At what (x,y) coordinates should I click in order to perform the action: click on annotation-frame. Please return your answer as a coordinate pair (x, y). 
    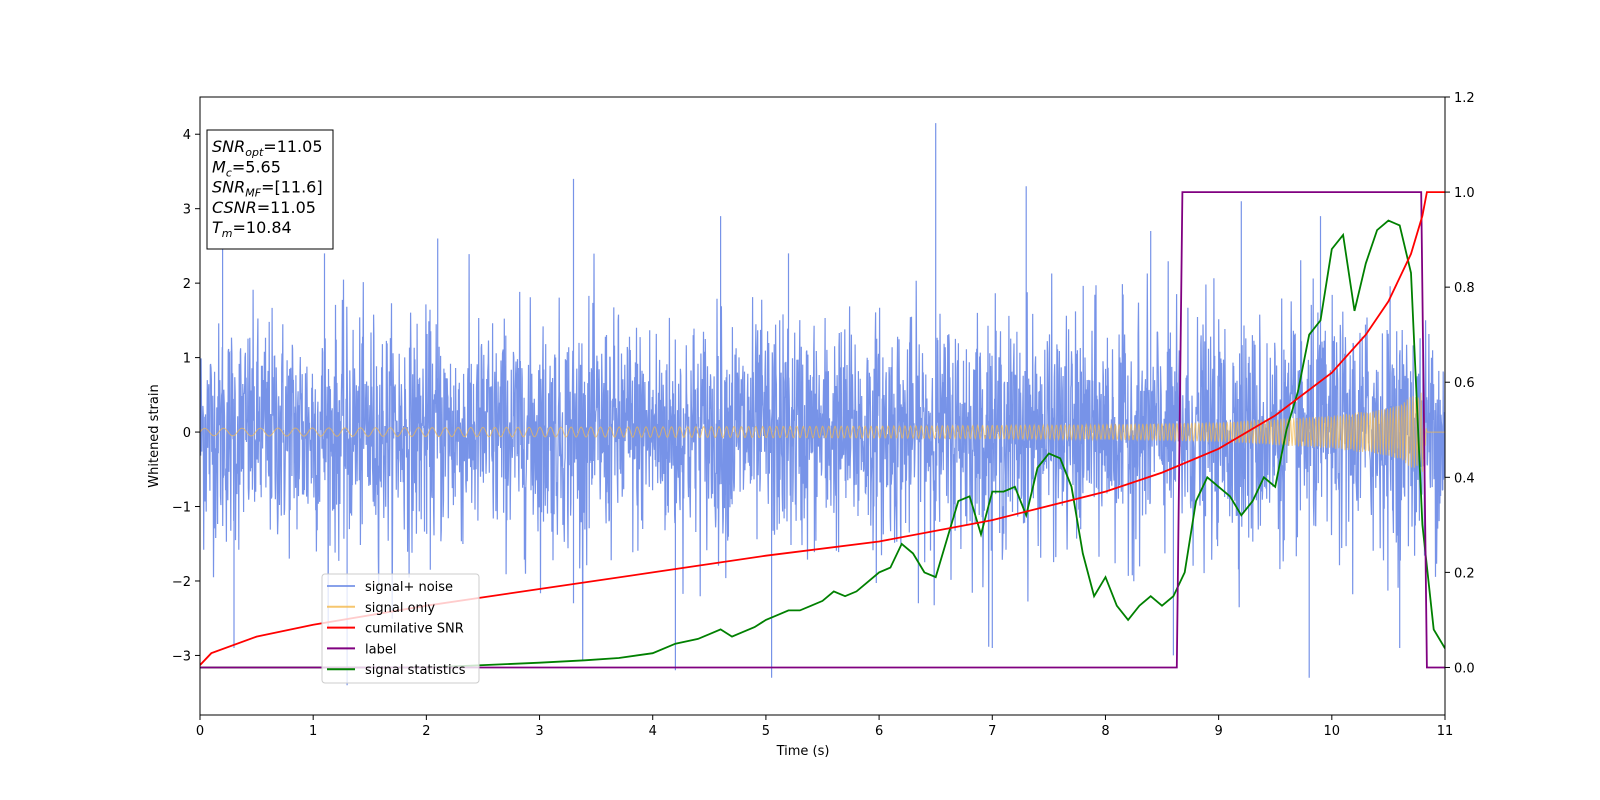
    Looking at the image, I should click on (270, 189).